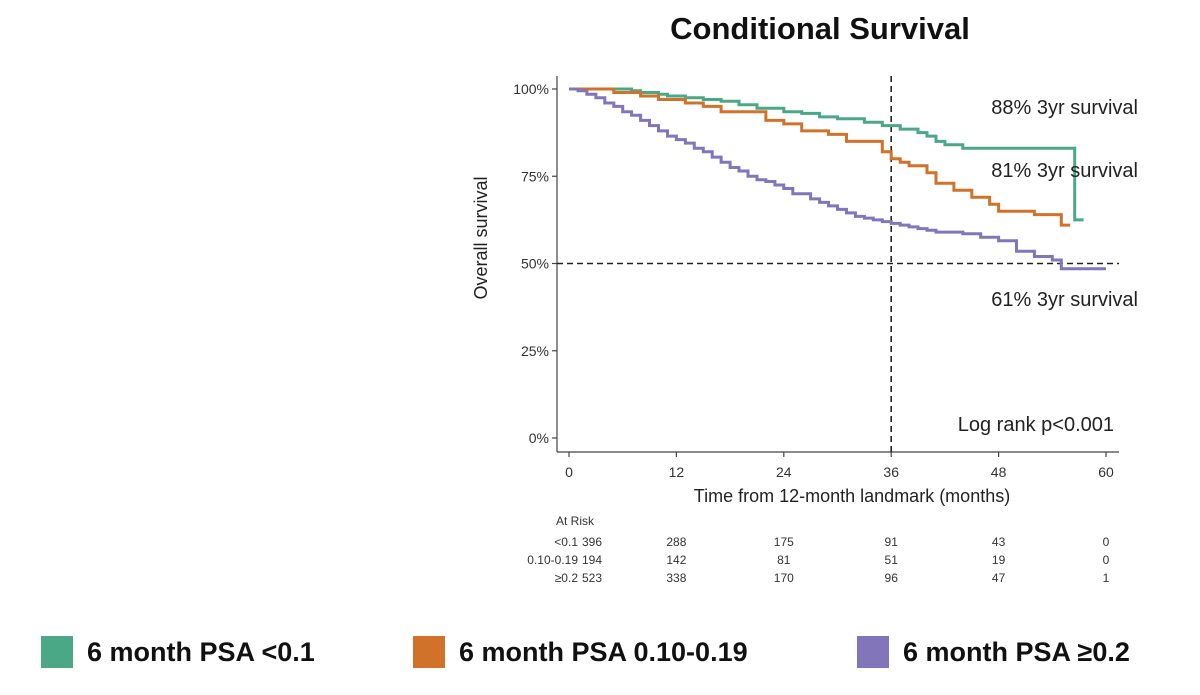  I want to click on y-tick-label: 75%, so click(535, 176).